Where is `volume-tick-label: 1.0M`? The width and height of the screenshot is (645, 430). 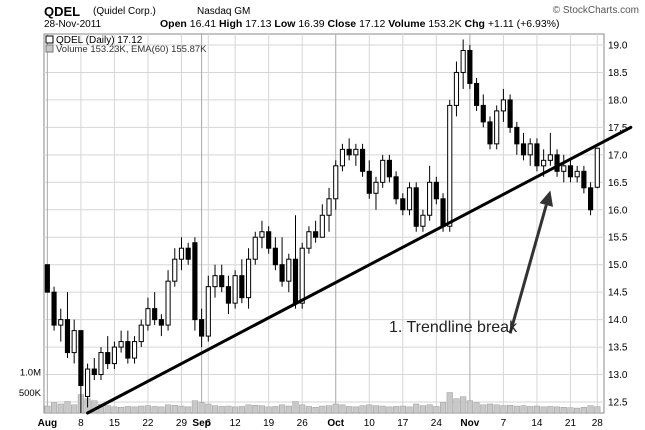 volume-tick-label: 1.0M is located at coordinates (30, 373).